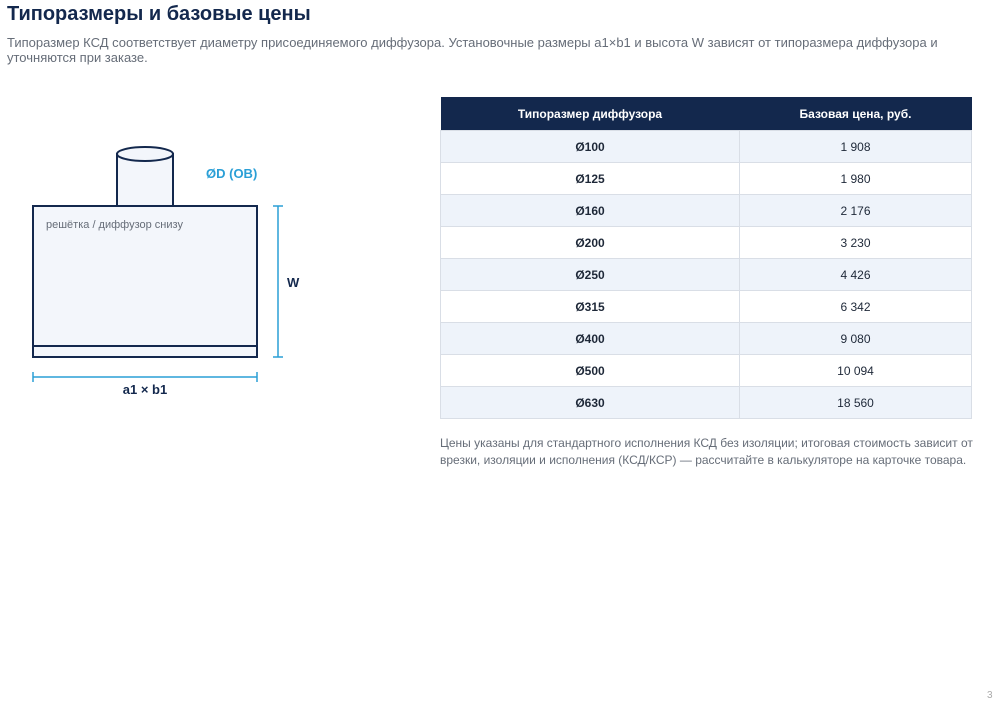  I want to click on size-cell: Ø500, so click(590, 370).